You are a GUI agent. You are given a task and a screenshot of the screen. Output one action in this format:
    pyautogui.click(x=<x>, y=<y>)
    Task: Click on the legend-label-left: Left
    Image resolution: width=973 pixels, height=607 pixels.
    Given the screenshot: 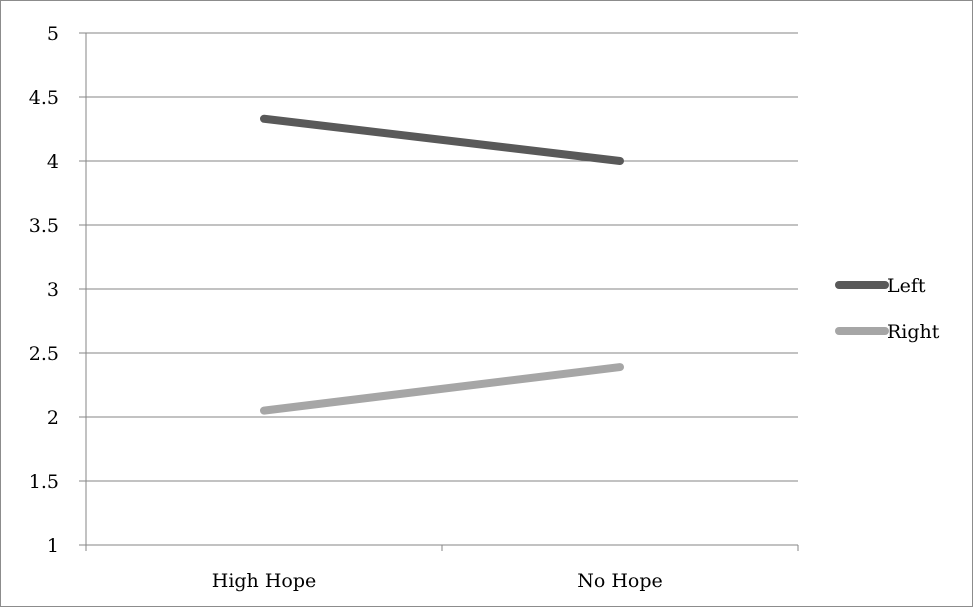 What is the action you would take?
    pyautogui.click(x=906, y=286)
    